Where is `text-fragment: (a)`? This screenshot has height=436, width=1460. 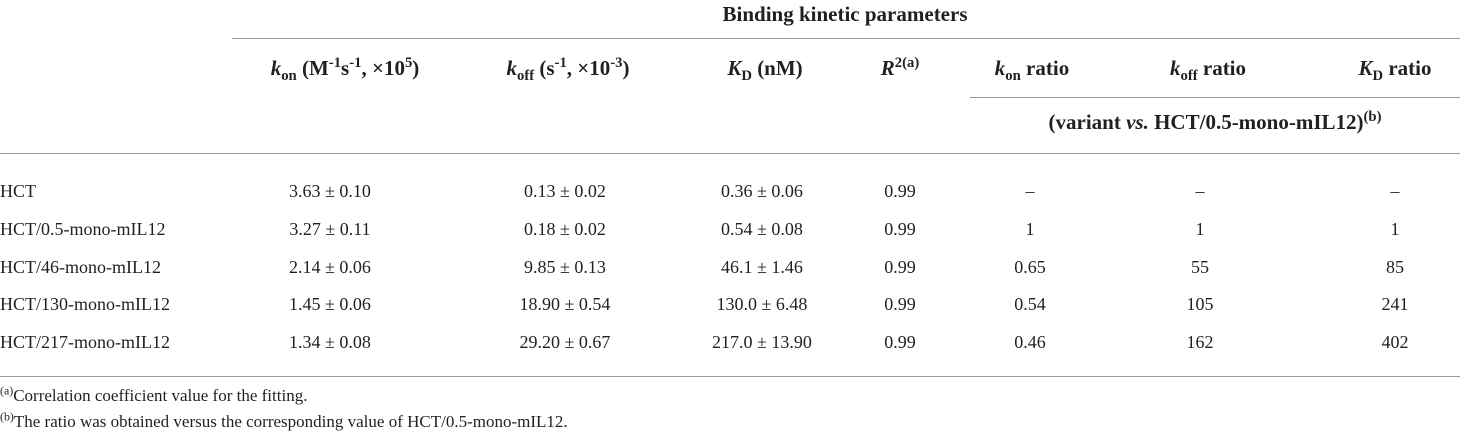
text-fragment: (a) is located at coordinates (7, 390).